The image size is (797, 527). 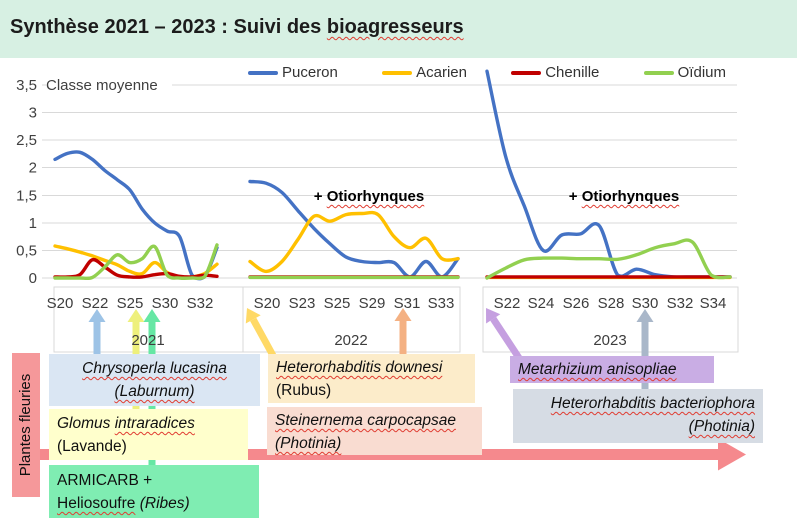 I want to click on treatment-box-glomus: Glomus intraradices (Lavande), so click(x=148, y=434).